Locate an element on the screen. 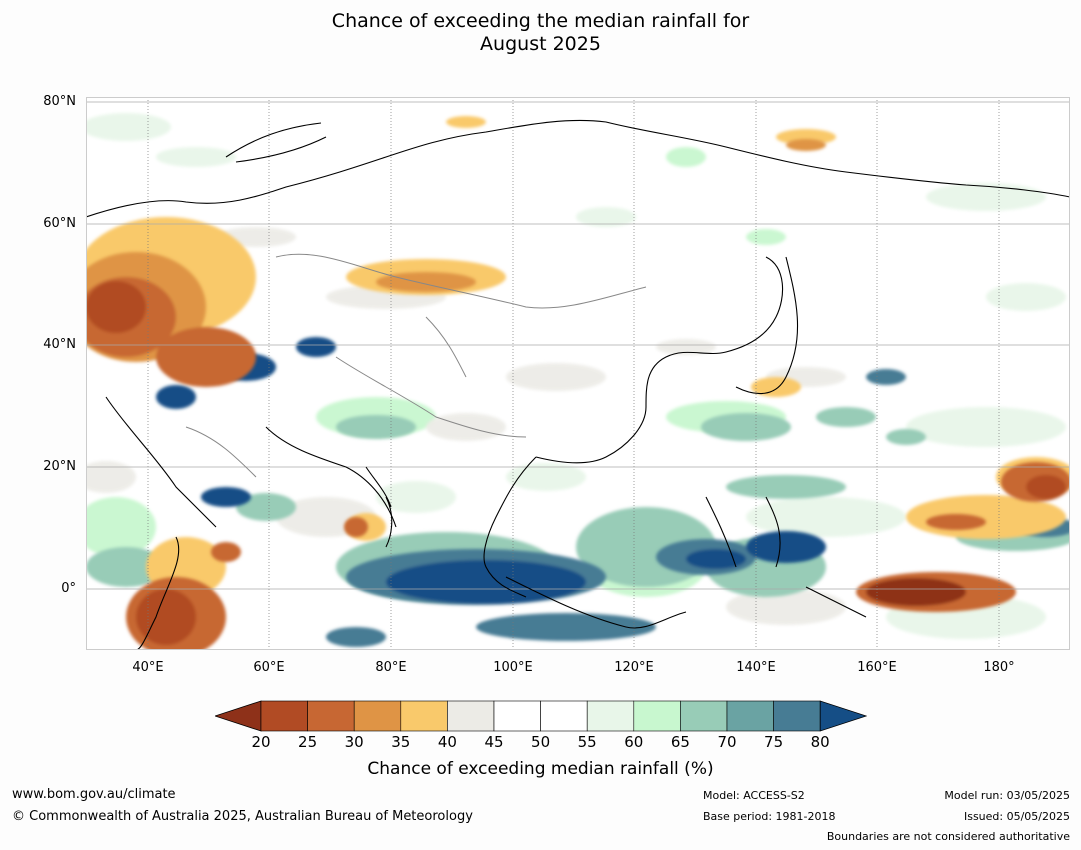 This screenshot has width=1081, height=850. lon-label-180: 180° is located at coordinates (999, 667).